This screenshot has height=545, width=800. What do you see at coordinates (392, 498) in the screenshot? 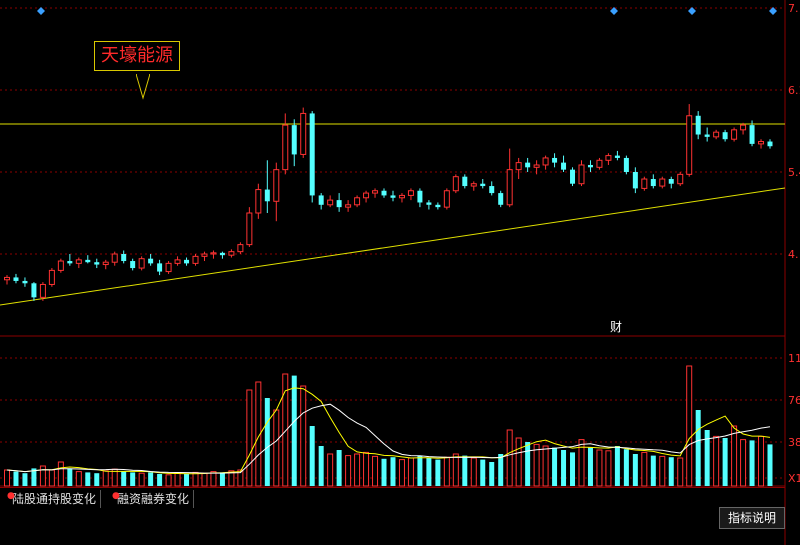
I see `indicator-tab-bar: ● 陆股通持股变化 ● 融资融券变化` at bounding box center [392, 498].